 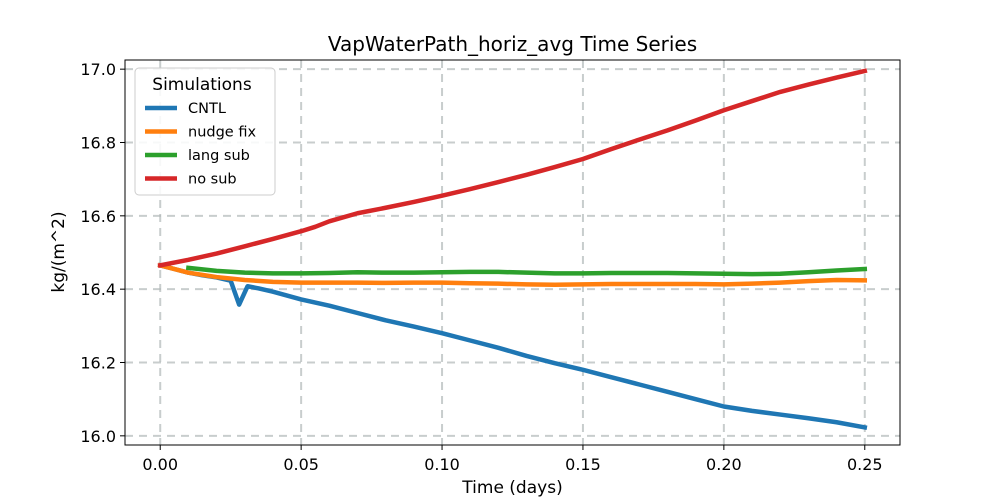 What do you see at coordinates (207, 109) in the screenshot?
I see `legend-label-cntl: CNTL` at bounding box center [207, 109].